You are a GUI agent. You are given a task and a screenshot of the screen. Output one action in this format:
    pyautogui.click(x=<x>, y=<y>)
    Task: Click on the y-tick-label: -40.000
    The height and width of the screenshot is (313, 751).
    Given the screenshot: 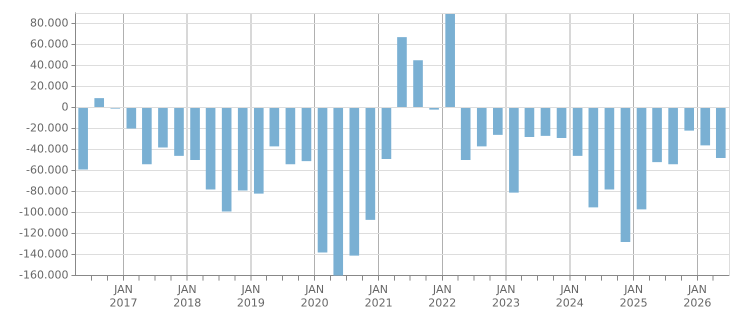 What is the action you would take?
    pyautogui.click(x=47, y=149)
    